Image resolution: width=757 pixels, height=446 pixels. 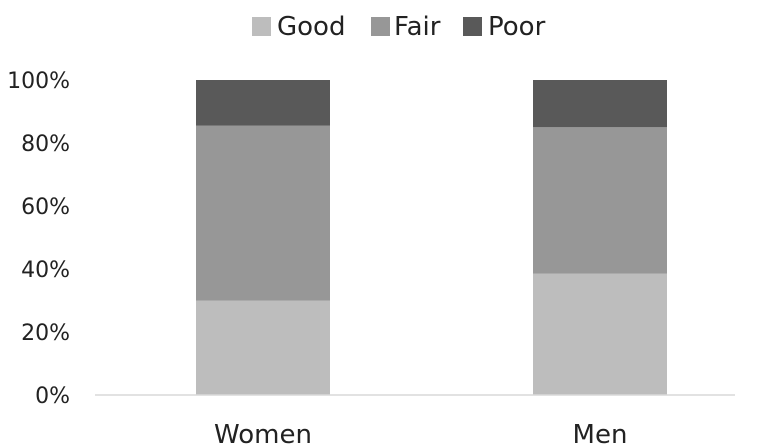 What do you see at coordinates (263, 433) in the screenshot?
I see `x-category-label: Women` at bounding box center [263, 433].